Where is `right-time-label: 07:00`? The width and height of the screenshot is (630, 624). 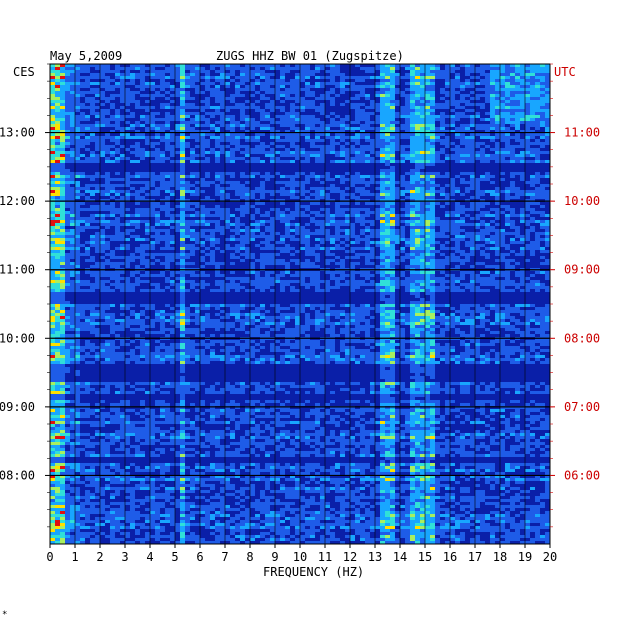 right-time-label: 07:00 is located at coordinates (582, 407).